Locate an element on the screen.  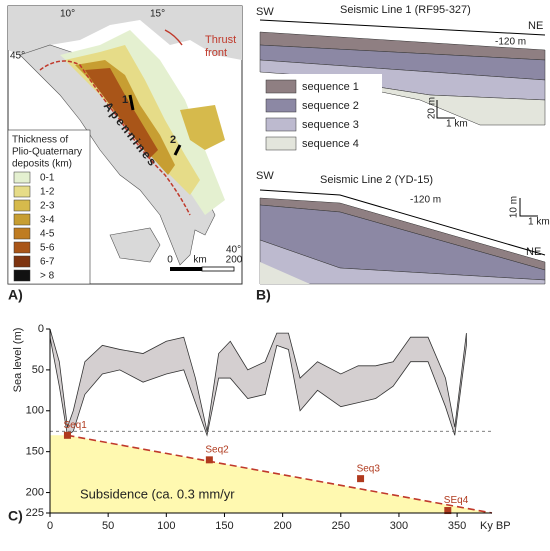
y-axis-label: Sea level (m) is located at coordinates (18, 360).